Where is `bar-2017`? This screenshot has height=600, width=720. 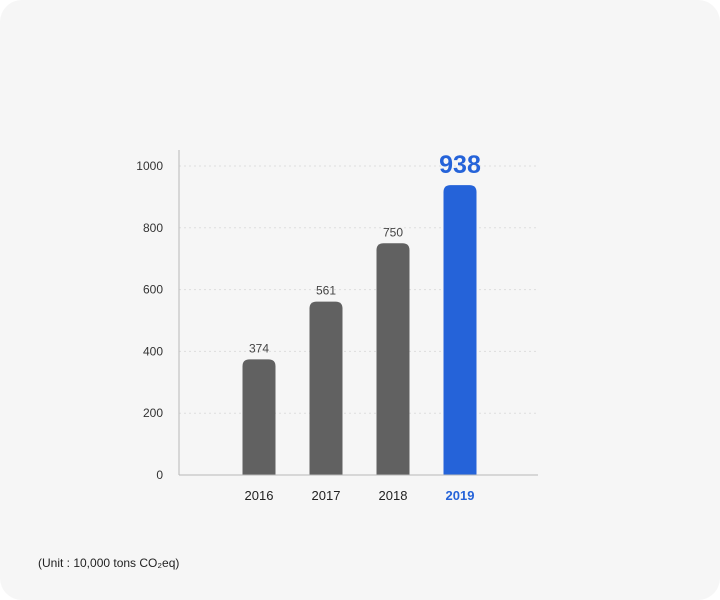
bar-2017 is located at coordinates (326, 388).